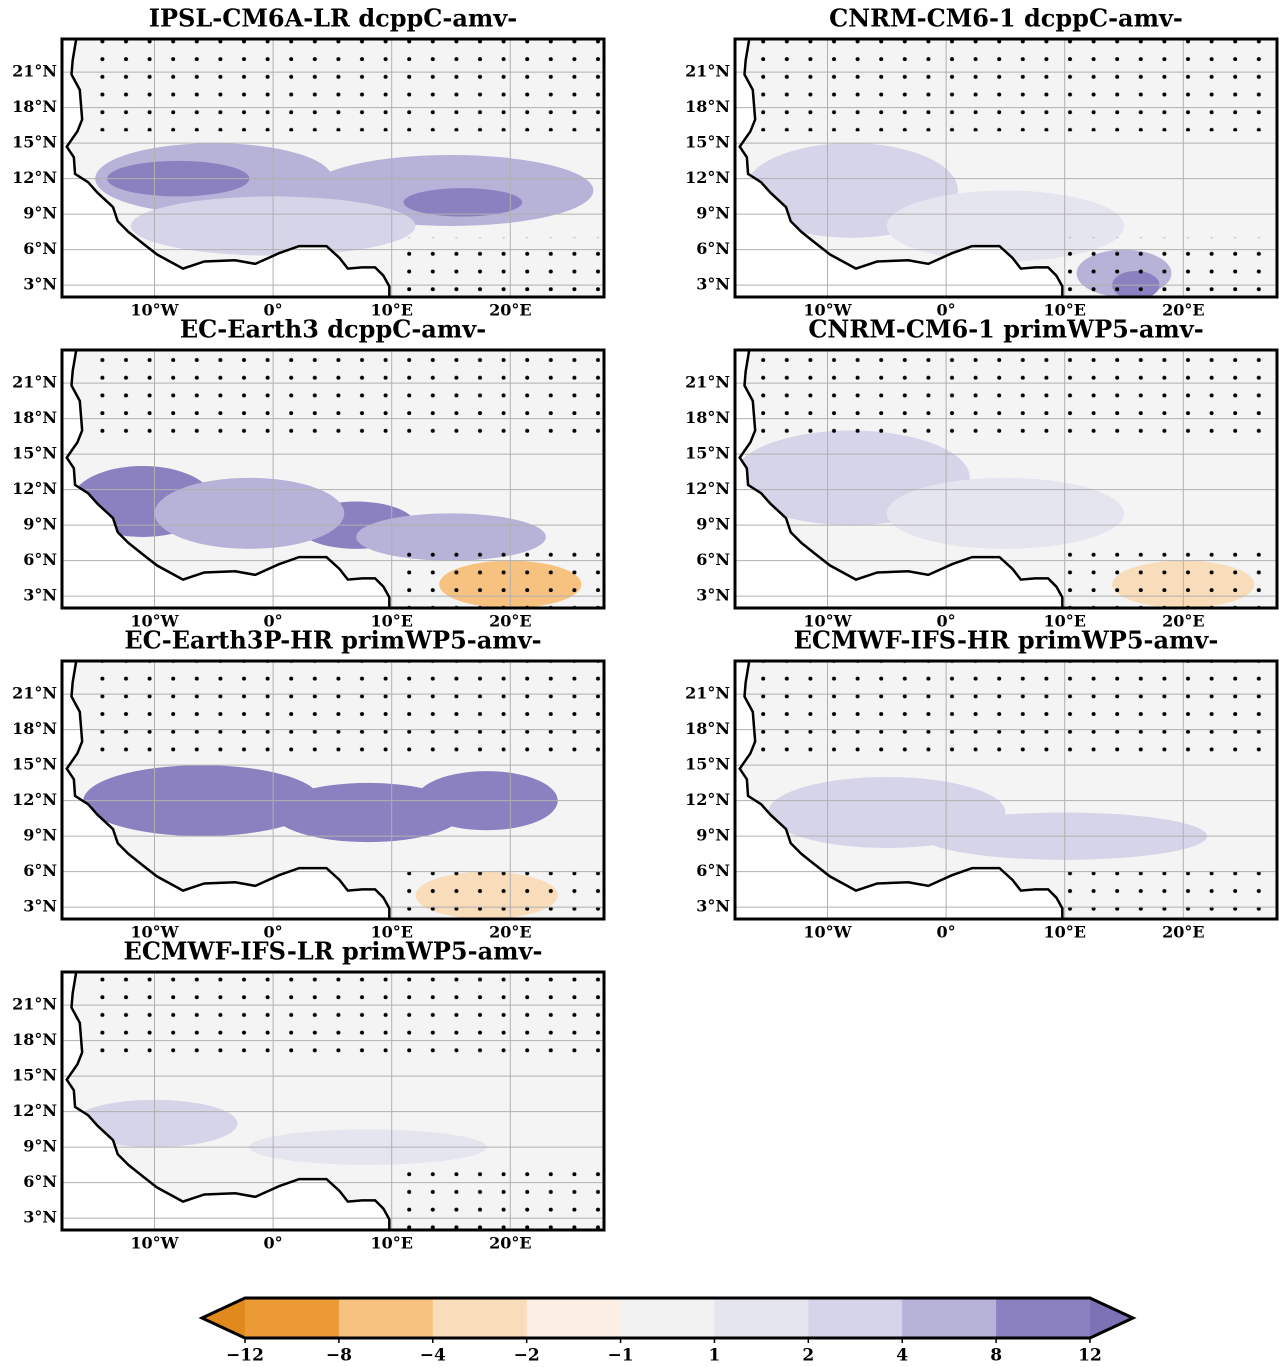  Describe the element at coordinates (333, 329) in the screenshot. I see `panel-title: EC-Earth3 dcppC-amv-` at that location.